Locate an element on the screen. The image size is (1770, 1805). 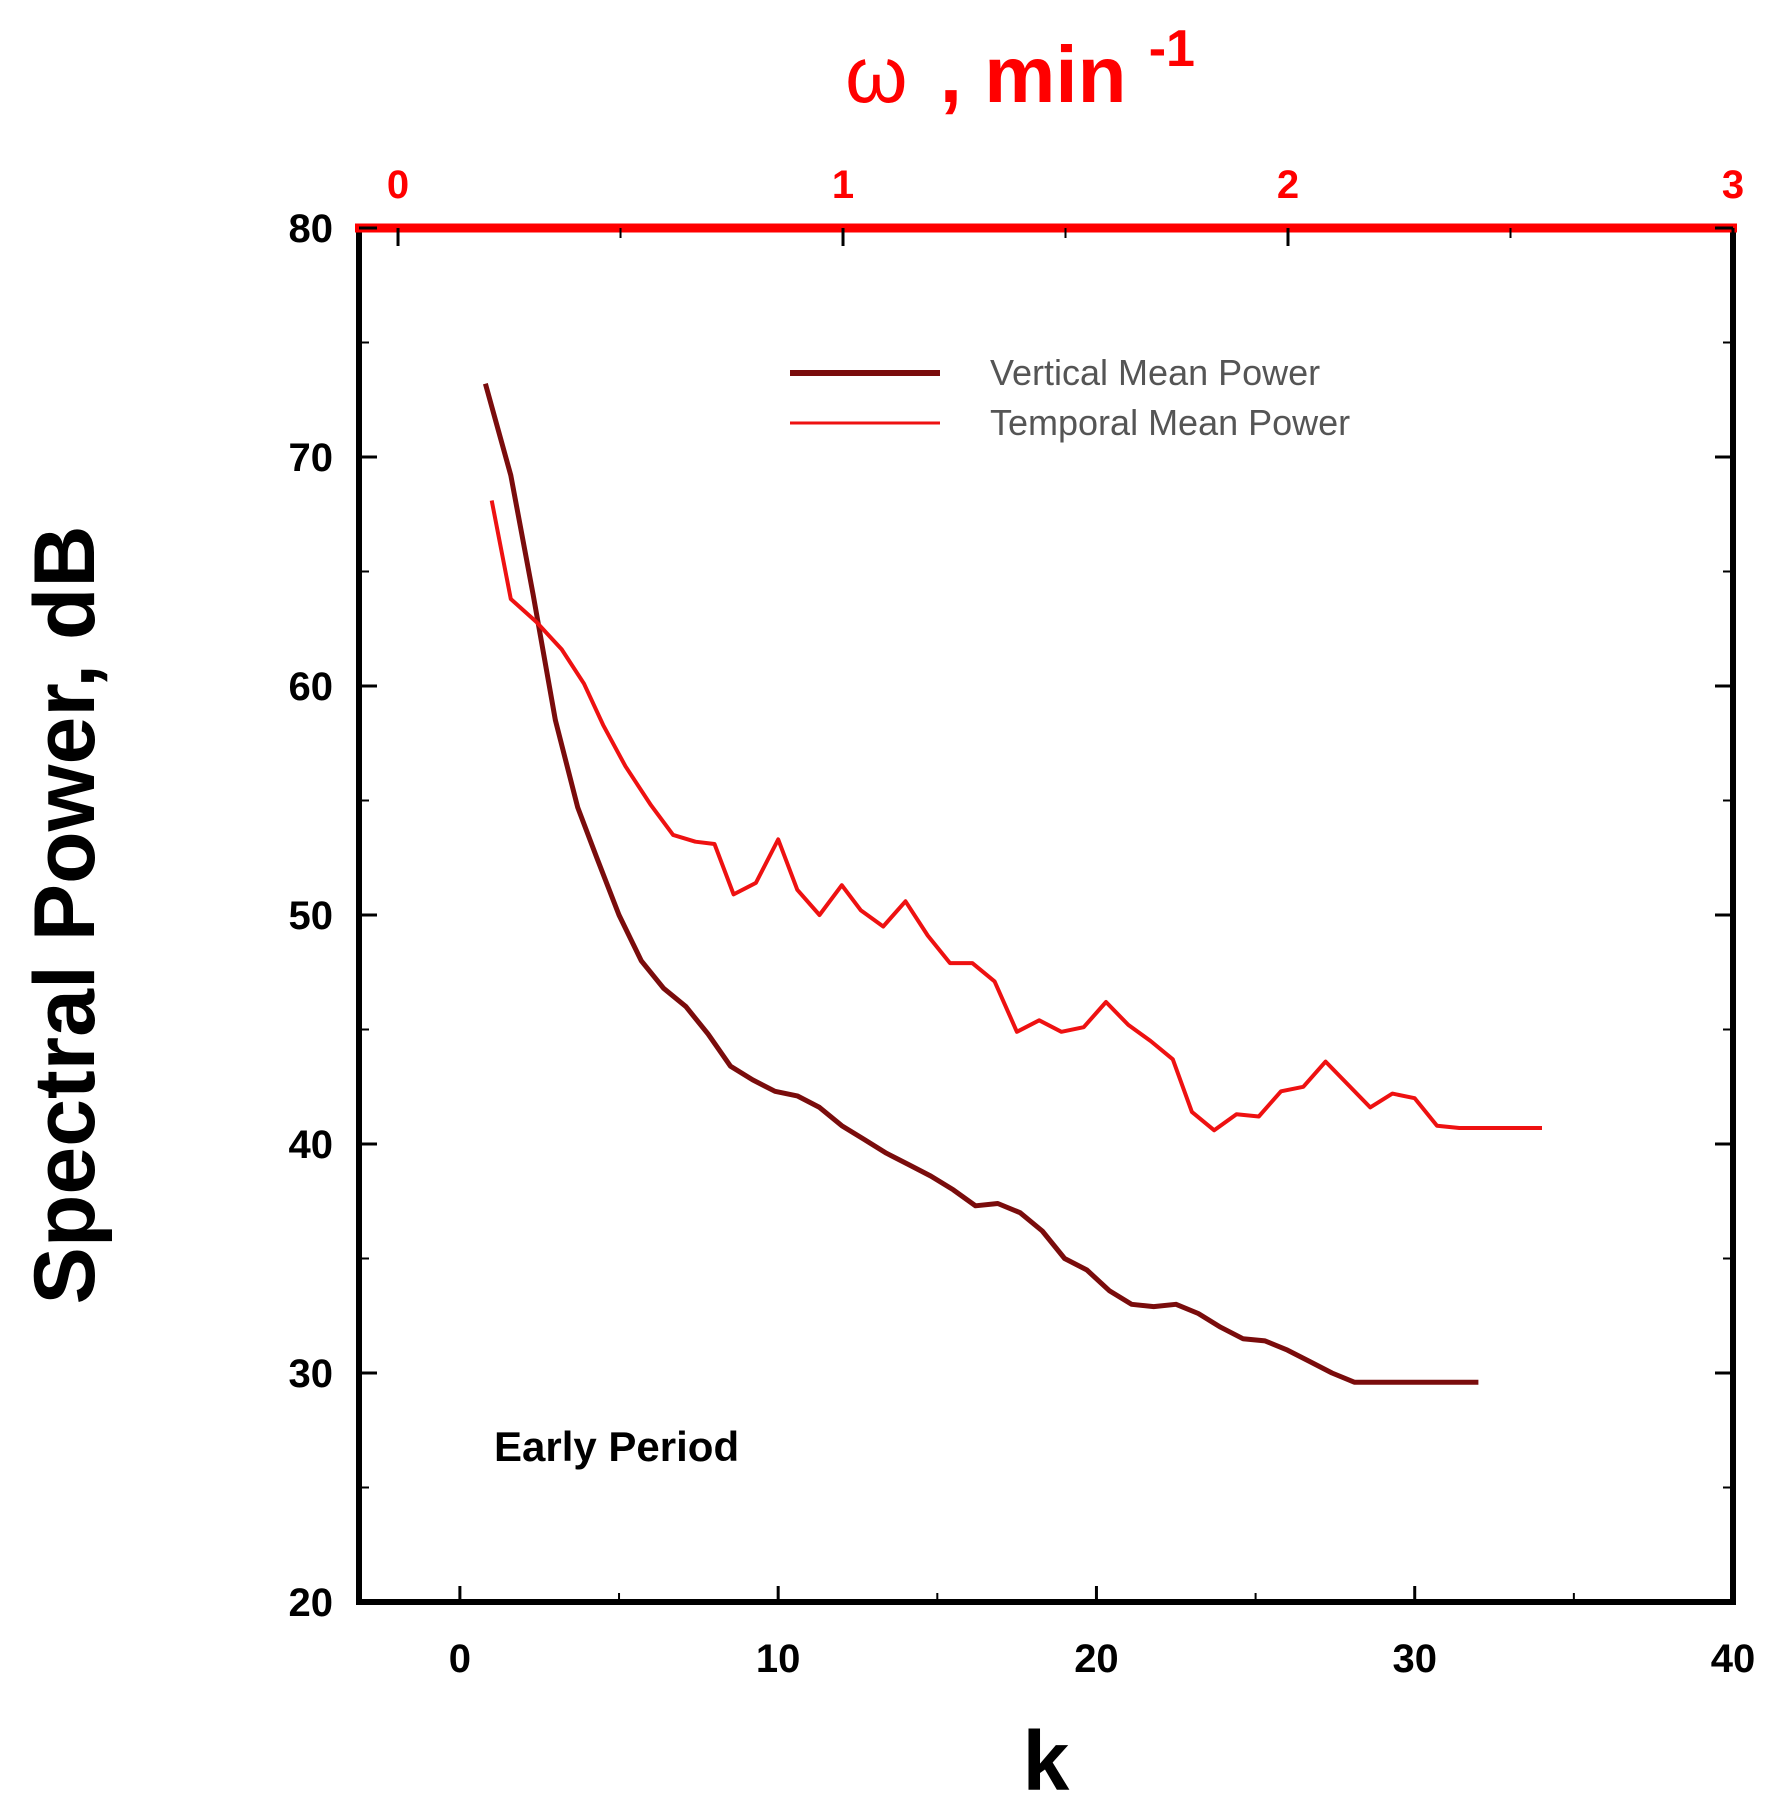
top-tick-label: 3 is located at coordinates (1733, 185).